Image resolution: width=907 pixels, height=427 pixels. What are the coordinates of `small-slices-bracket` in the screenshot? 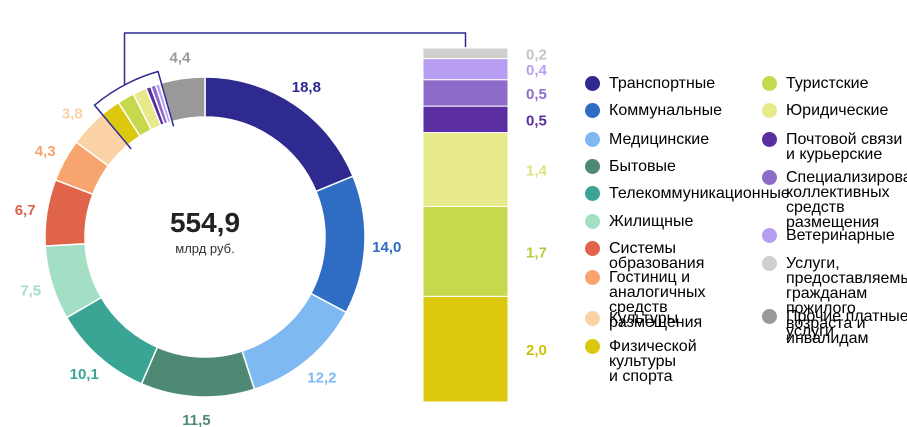 It's located at (134, 110).